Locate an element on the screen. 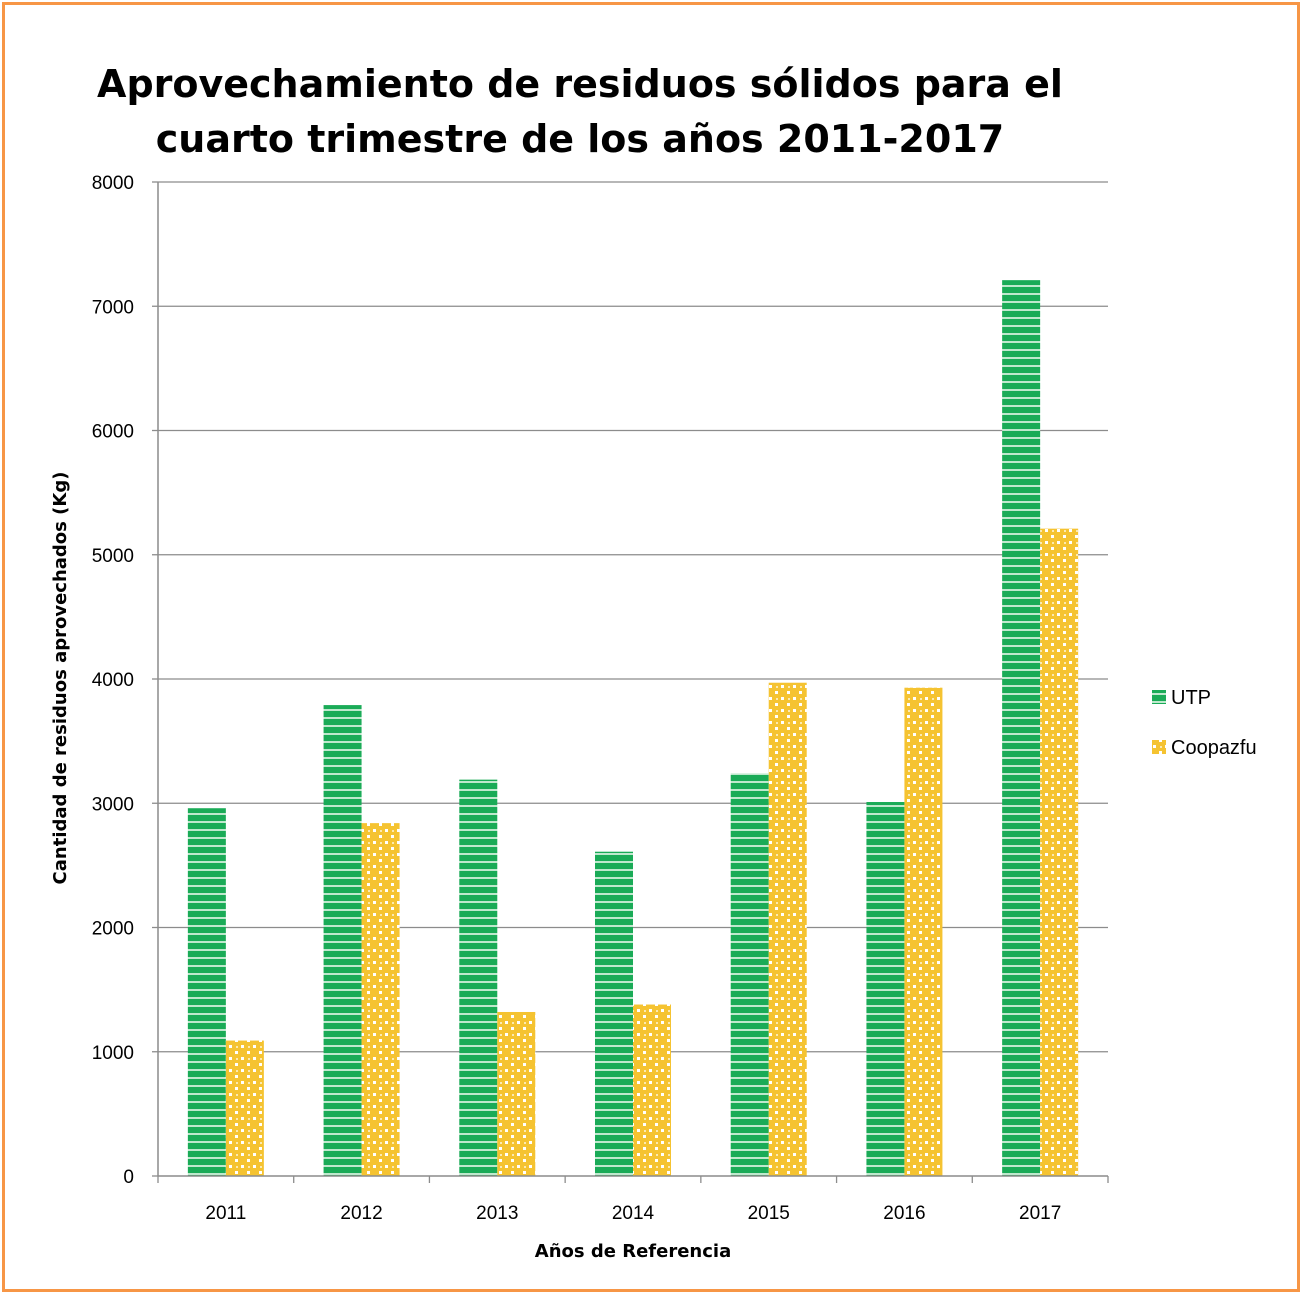 The image size is (1306, 1295). x-tick-label: 2013 is located at coordinates (497, 1213).